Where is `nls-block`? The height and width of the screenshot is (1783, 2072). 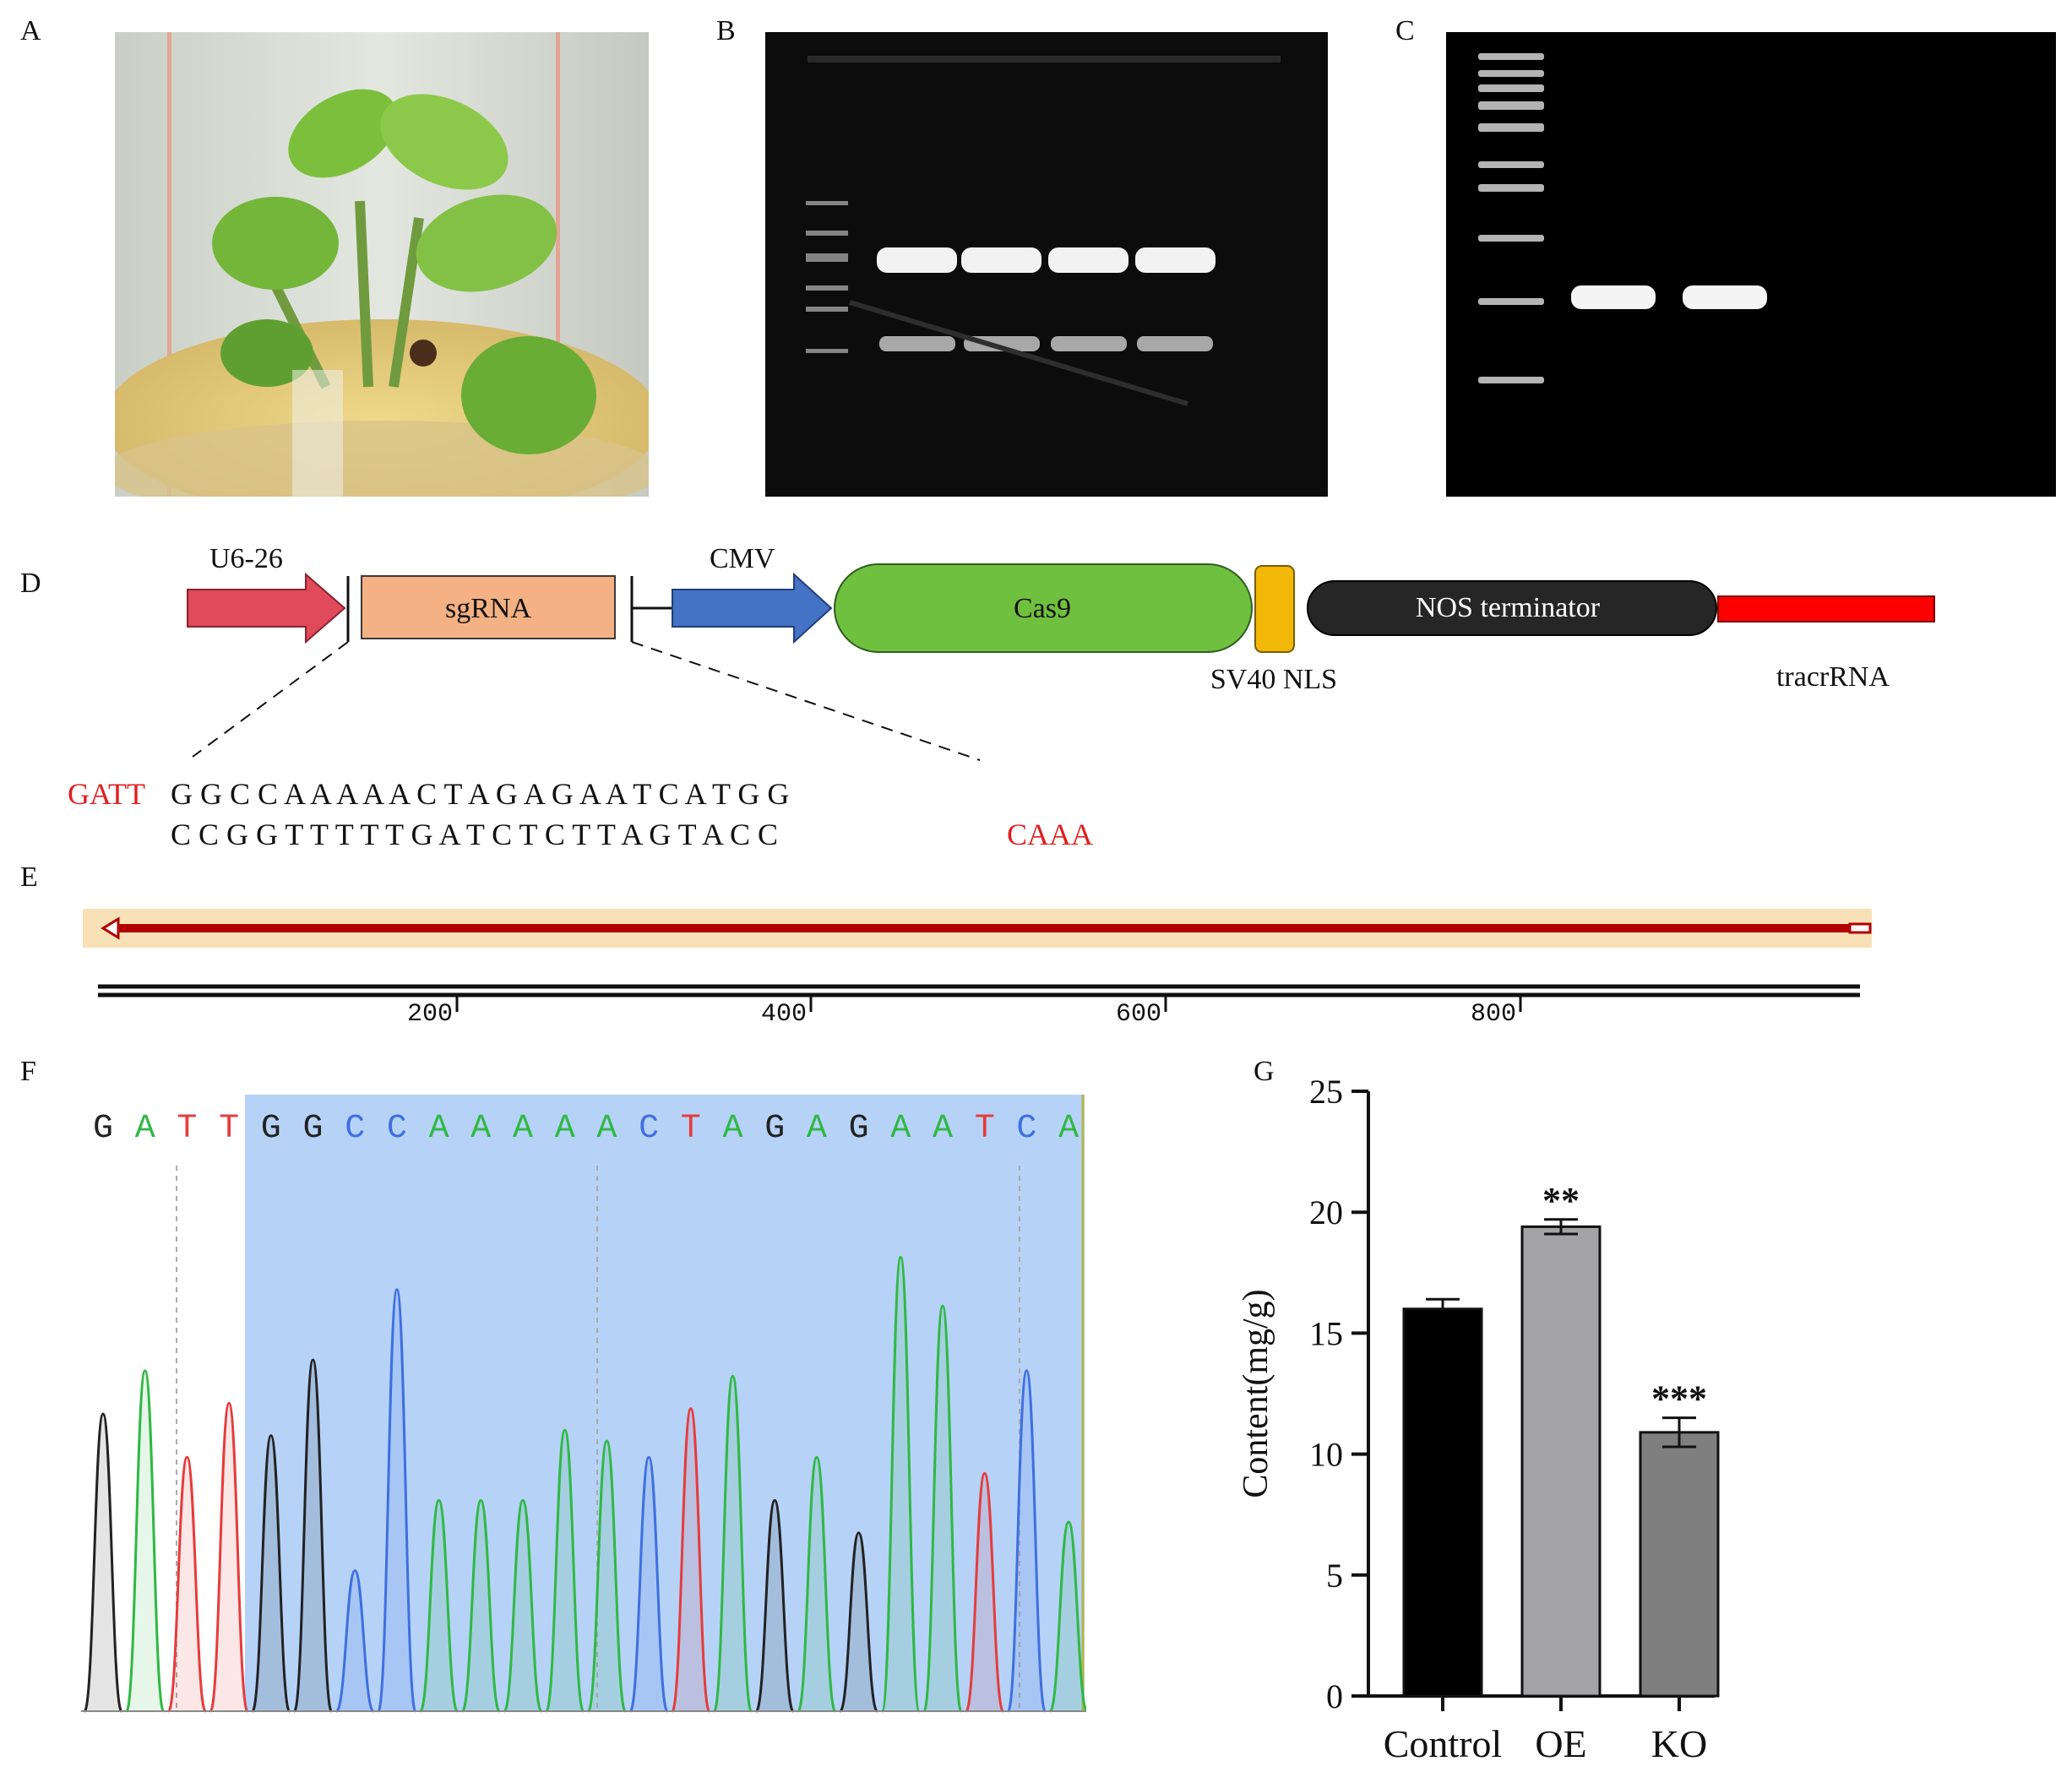 nls-block is located at coordinates (1274, 609).